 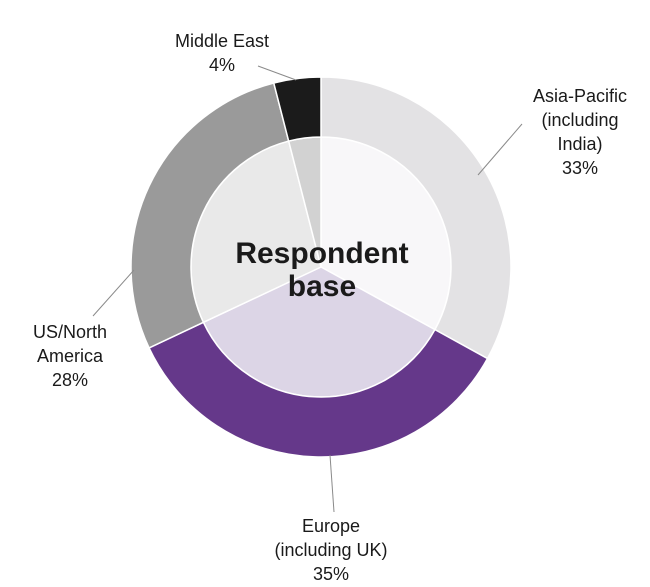 I want to click on center-label-line-2: base, so click(x=322, y=286).